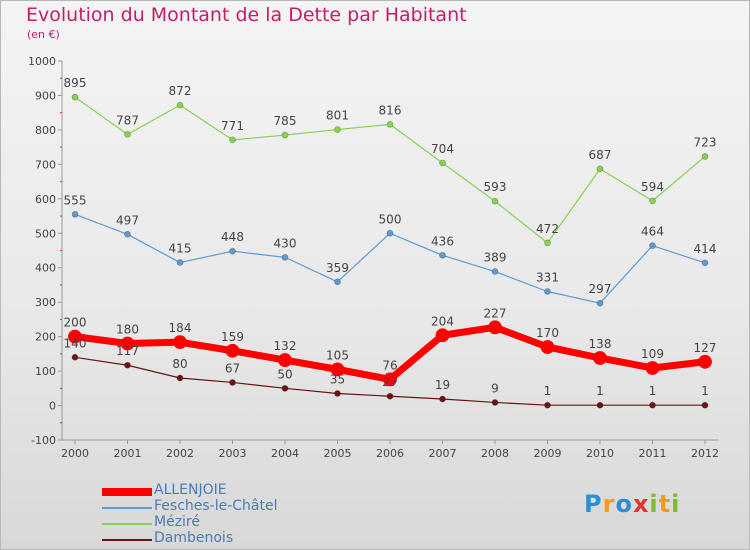 Image resolution: width=750 pixels, height=550 pixels. I want to click on y-tick-label: 400, so click(45, 268).